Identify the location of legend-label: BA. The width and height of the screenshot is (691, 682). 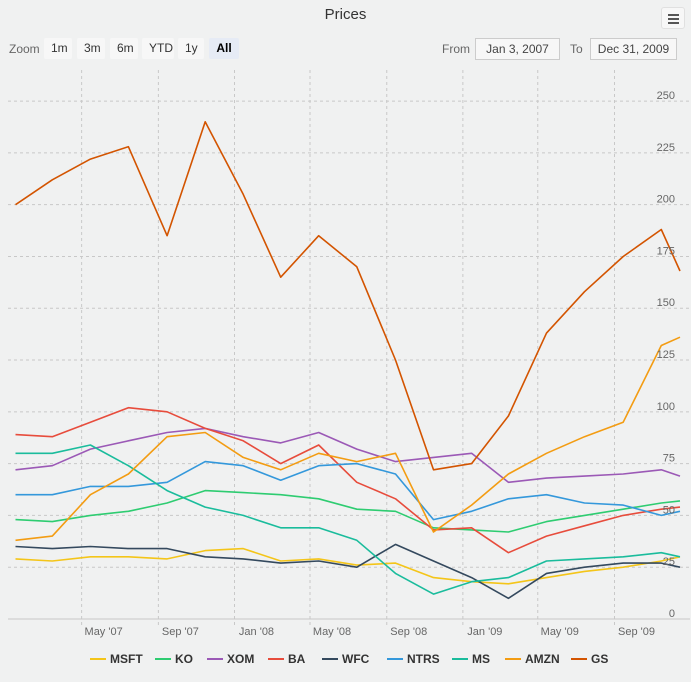
(297, 659).